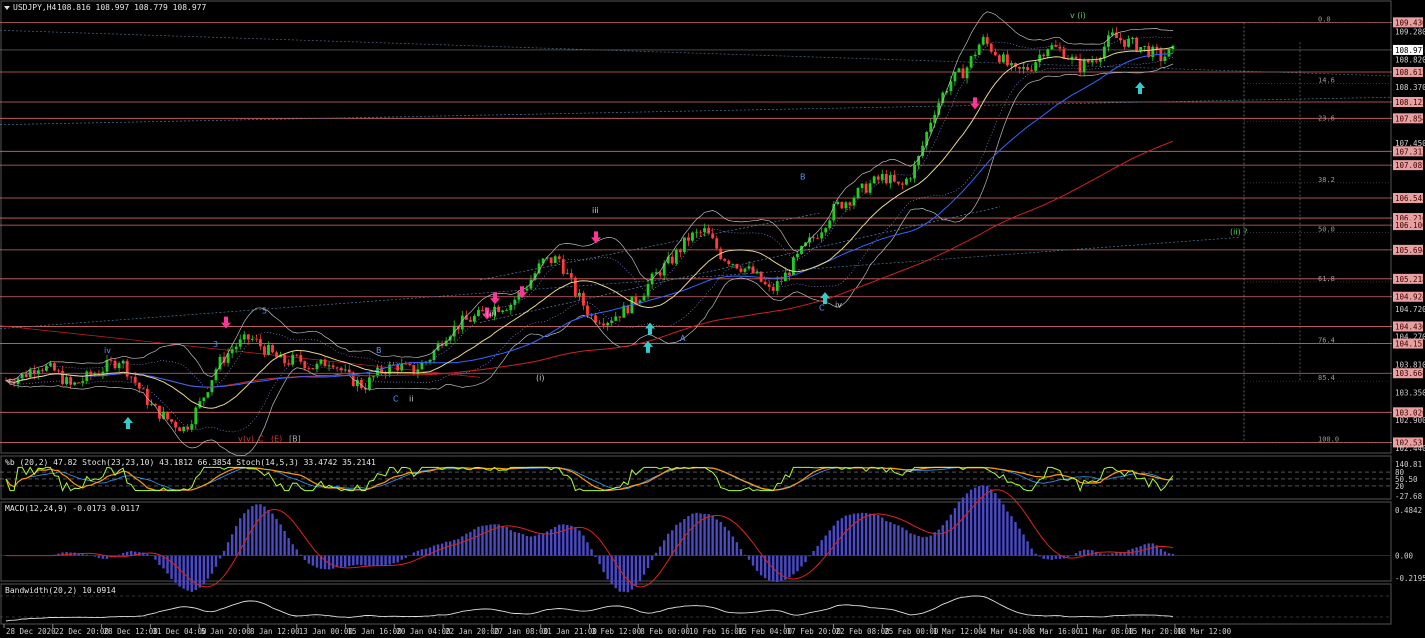  I want to click on wave-label: v (i), so click(1078, 15).